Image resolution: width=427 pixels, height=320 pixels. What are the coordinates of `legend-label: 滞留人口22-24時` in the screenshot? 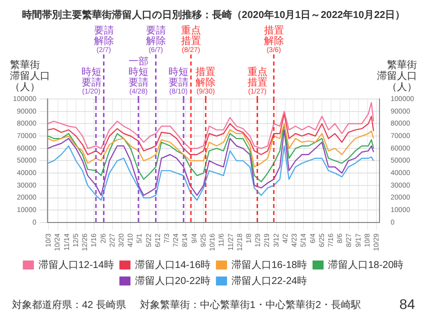 It's located at (270, 280).